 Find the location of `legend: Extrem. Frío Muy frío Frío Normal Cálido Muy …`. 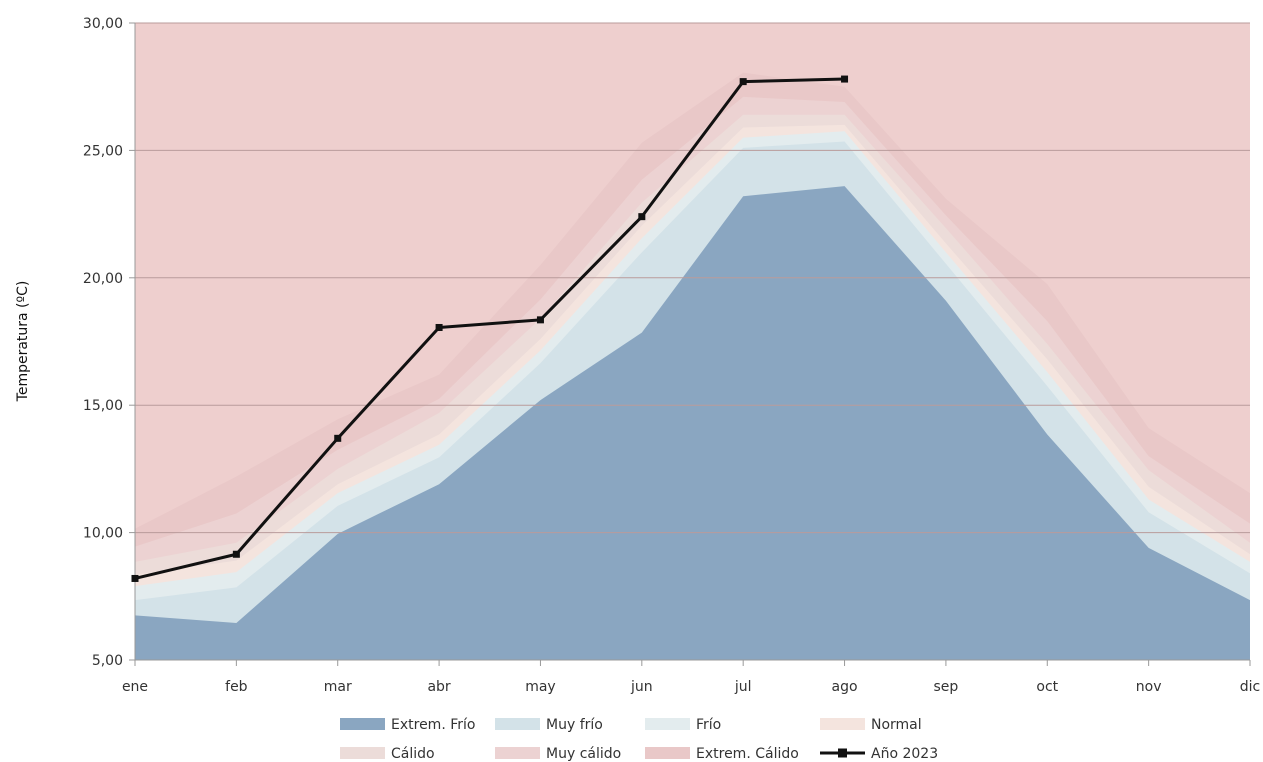

legend: Extrem. Frío Muy frío Frío Normal Cálido Muy … is located at coordinates (639, 739).